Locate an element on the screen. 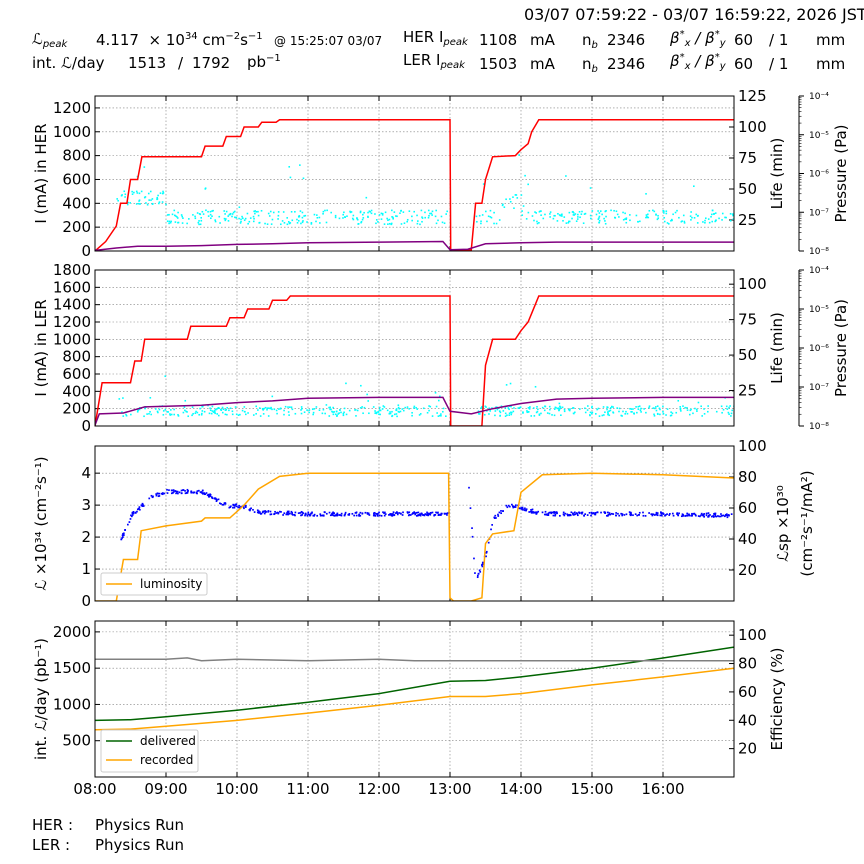 The width and height of the screenshot is (864, 864). intl-unit: pb−1 is located at coordinates (264, 62).